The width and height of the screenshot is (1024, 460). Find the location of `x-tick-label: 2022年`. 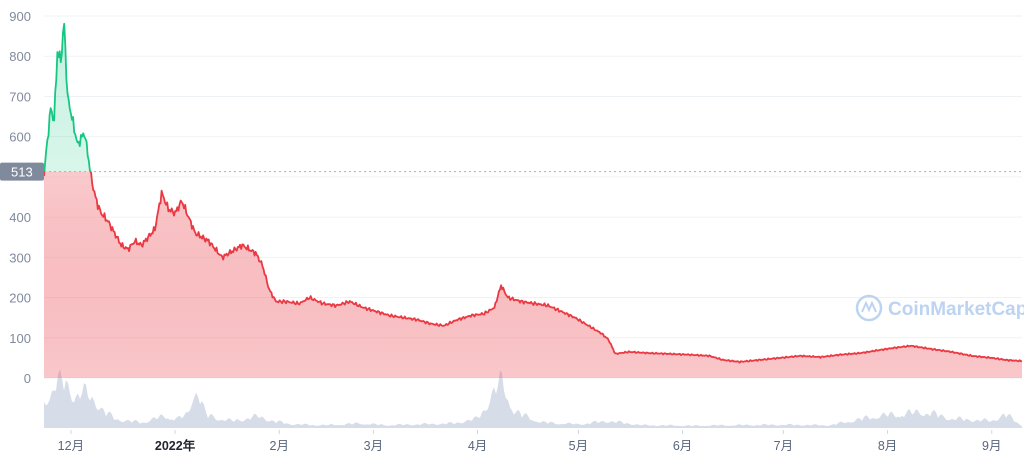

x-tick-label: 2022年 is located at coordinates (175, 445).